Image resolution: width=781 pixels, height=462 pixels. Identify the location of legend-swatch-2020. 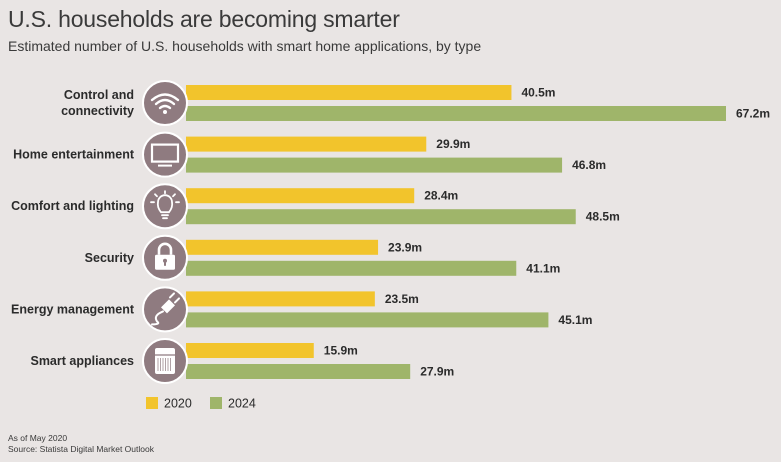
(152, 403).